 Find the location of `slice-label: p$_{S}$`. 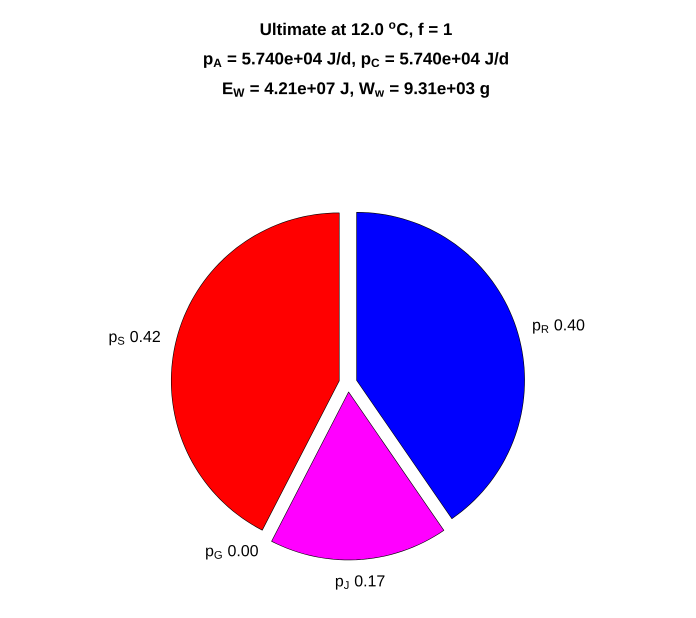

slice-label: p$_{S}$ is located at coordinates (117, 339).